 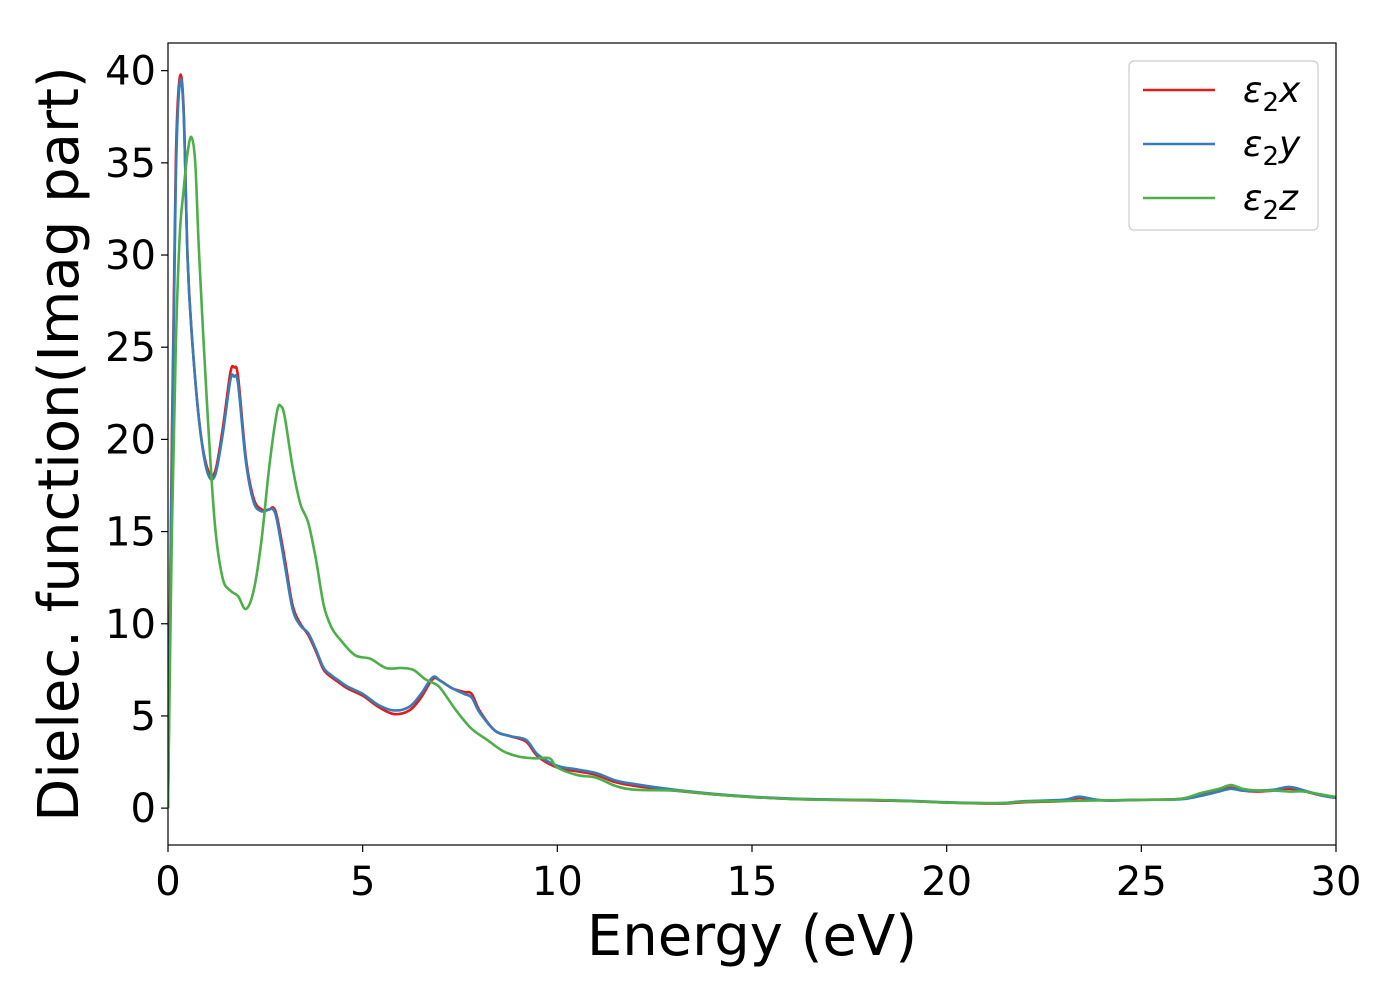 I want to click on y-tick-label: 35, so click(x=130, y=164).